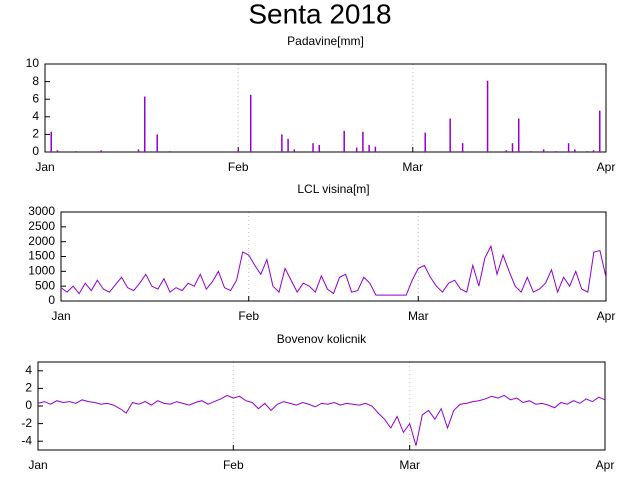  I want to click on main-title: Senta 2018, so click(319, 14).